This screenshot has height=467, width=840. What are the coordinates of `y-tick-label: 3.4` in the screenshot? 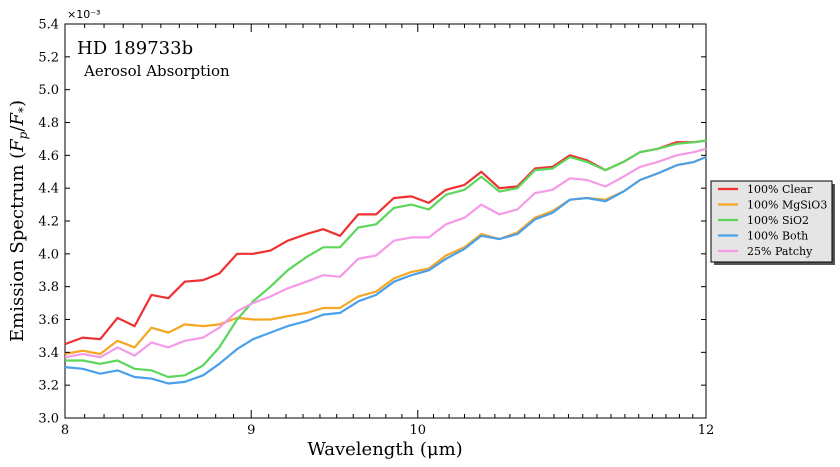 It's located at (48, 353).